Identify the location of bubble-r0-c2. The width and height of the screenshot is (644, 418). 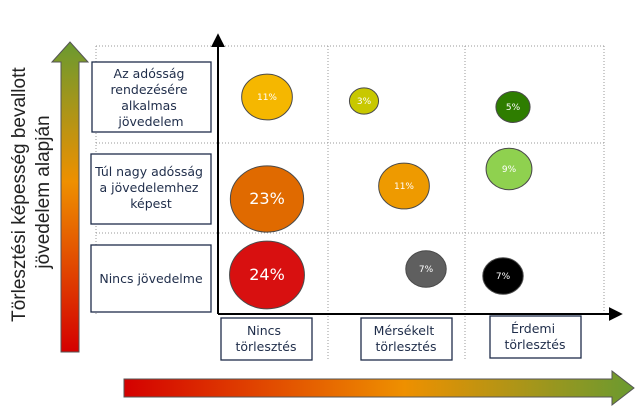
(513, 107).